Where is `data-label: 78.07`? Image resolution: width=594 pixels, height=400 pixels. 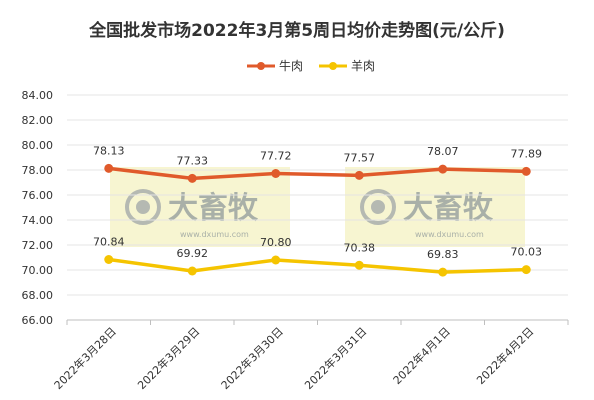
data-label: 78.07 is located at coordinates (443, 151).